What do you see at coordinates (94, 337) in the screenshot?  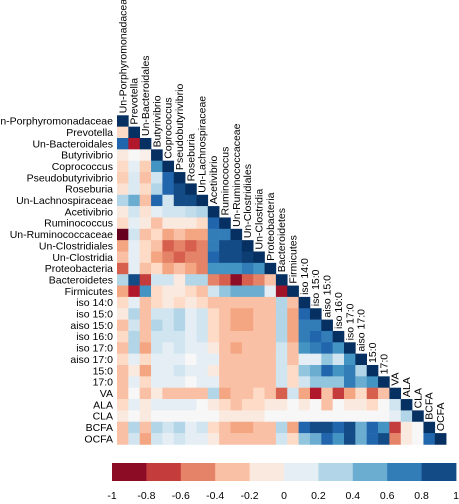 I see `row-label: iso 16:0` at bounding box center [94, 337].